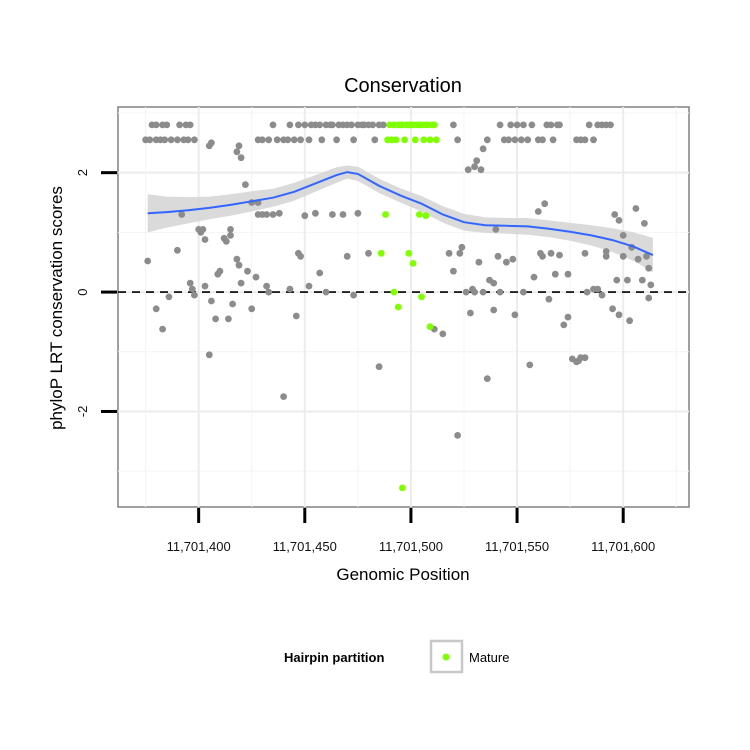 The width and height of the screenshot is (750, 750). What do you see at coordinates (96, 293) in the screenshot?
I see `y-axis-ticks: -2 0 2` at bounding box center [96, 293].